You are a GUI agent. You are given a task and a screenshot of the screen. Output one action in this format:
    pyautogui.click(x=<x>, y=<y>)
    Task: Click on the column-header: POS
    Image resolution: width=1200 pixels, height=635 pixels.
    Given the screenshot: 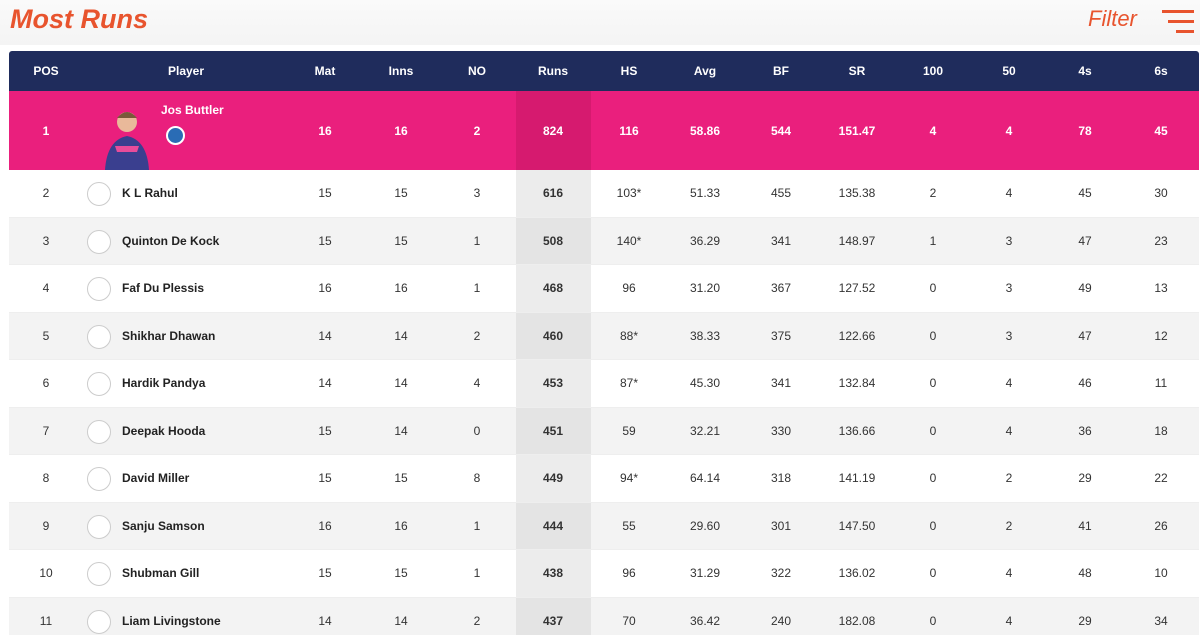 What is the action you would take?
    pyautogui.click(x=46, y=71)
    